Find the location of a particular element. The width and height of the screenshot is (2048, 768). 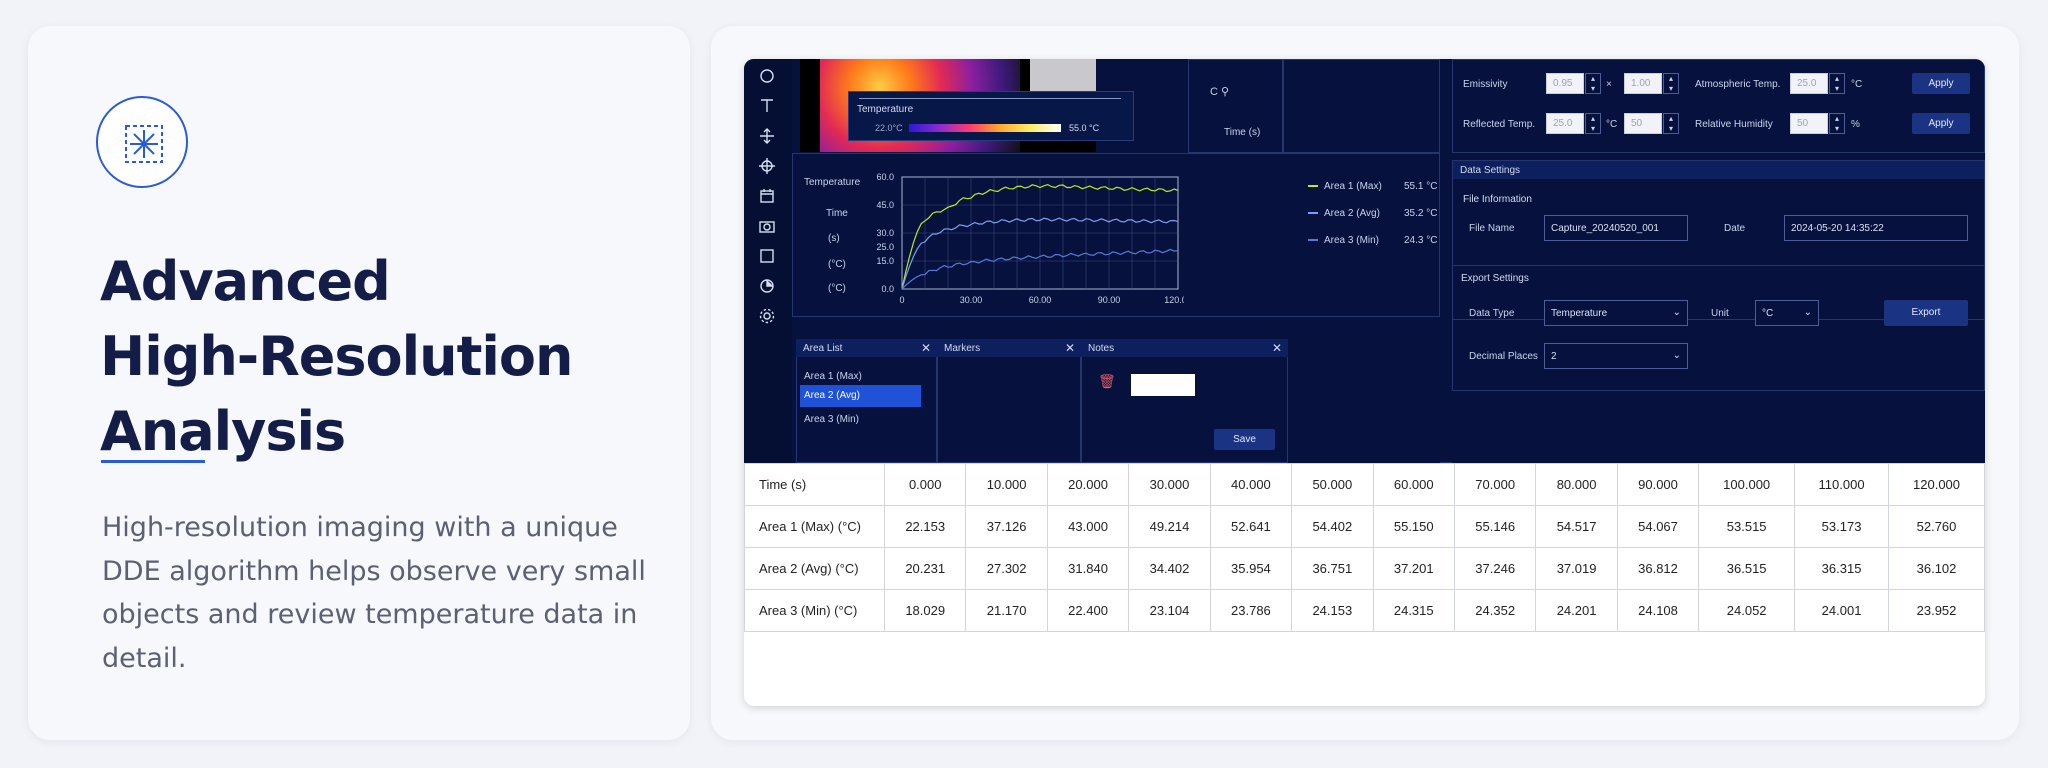

sensor-crosshair-icon is located at coordinates (144, 144).